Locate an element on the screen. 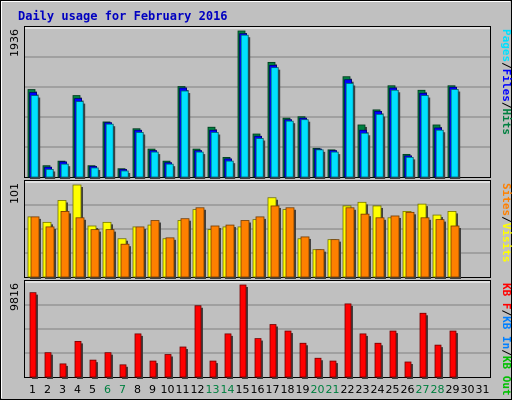 This screenshot has width=512, height=400. x-label-1: 1 is located at coordinates (32, 389).